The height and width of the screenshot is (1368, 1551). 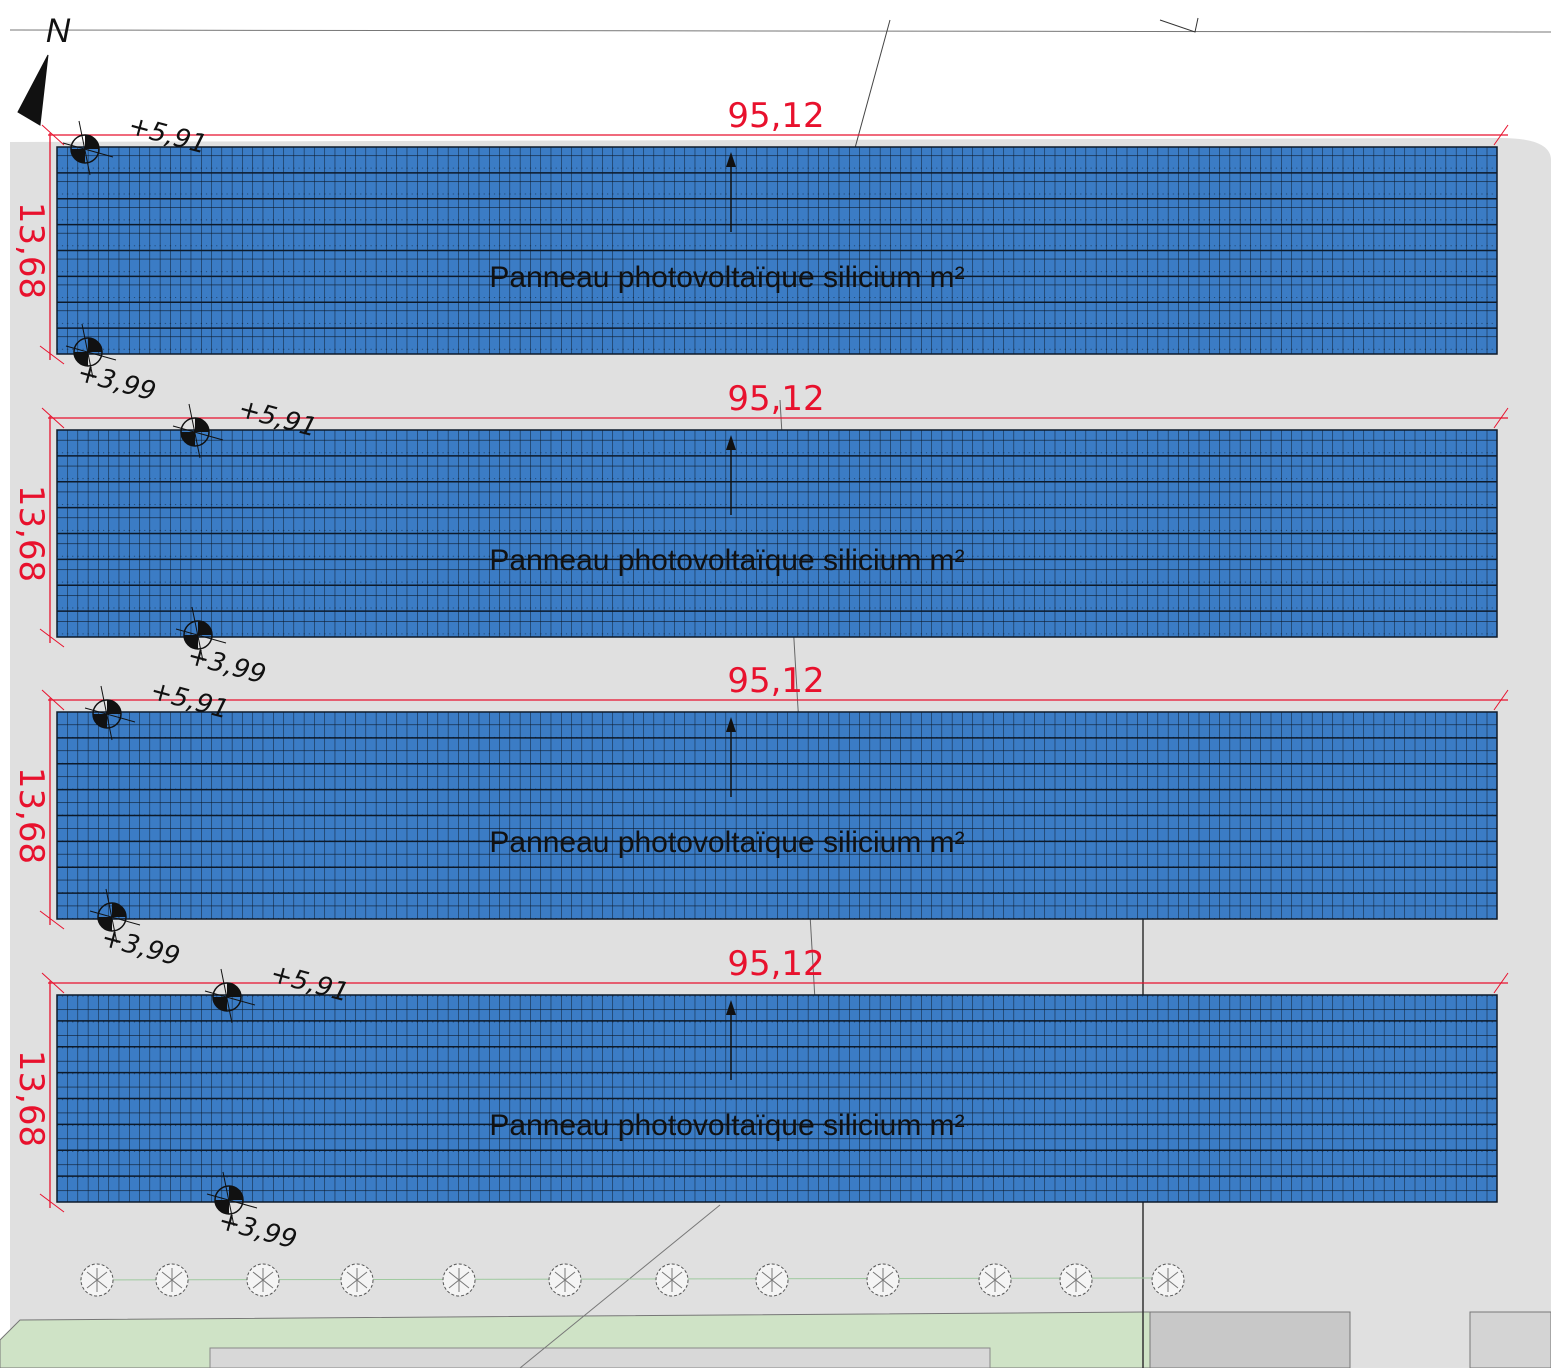 What do you see at coordinates (58, 31) in the screenshot?
I see `north-label: N` at bounding box center [58, 31].